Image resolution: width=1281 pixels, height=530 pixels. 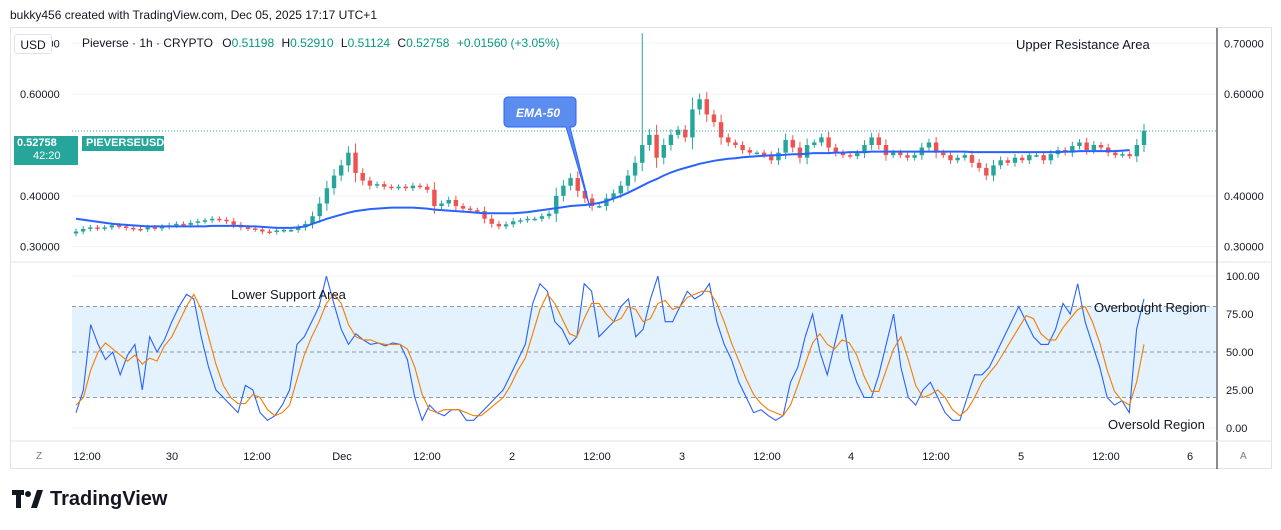 I want to click on auto-scale-button: A, so click(x=1243, y=456).